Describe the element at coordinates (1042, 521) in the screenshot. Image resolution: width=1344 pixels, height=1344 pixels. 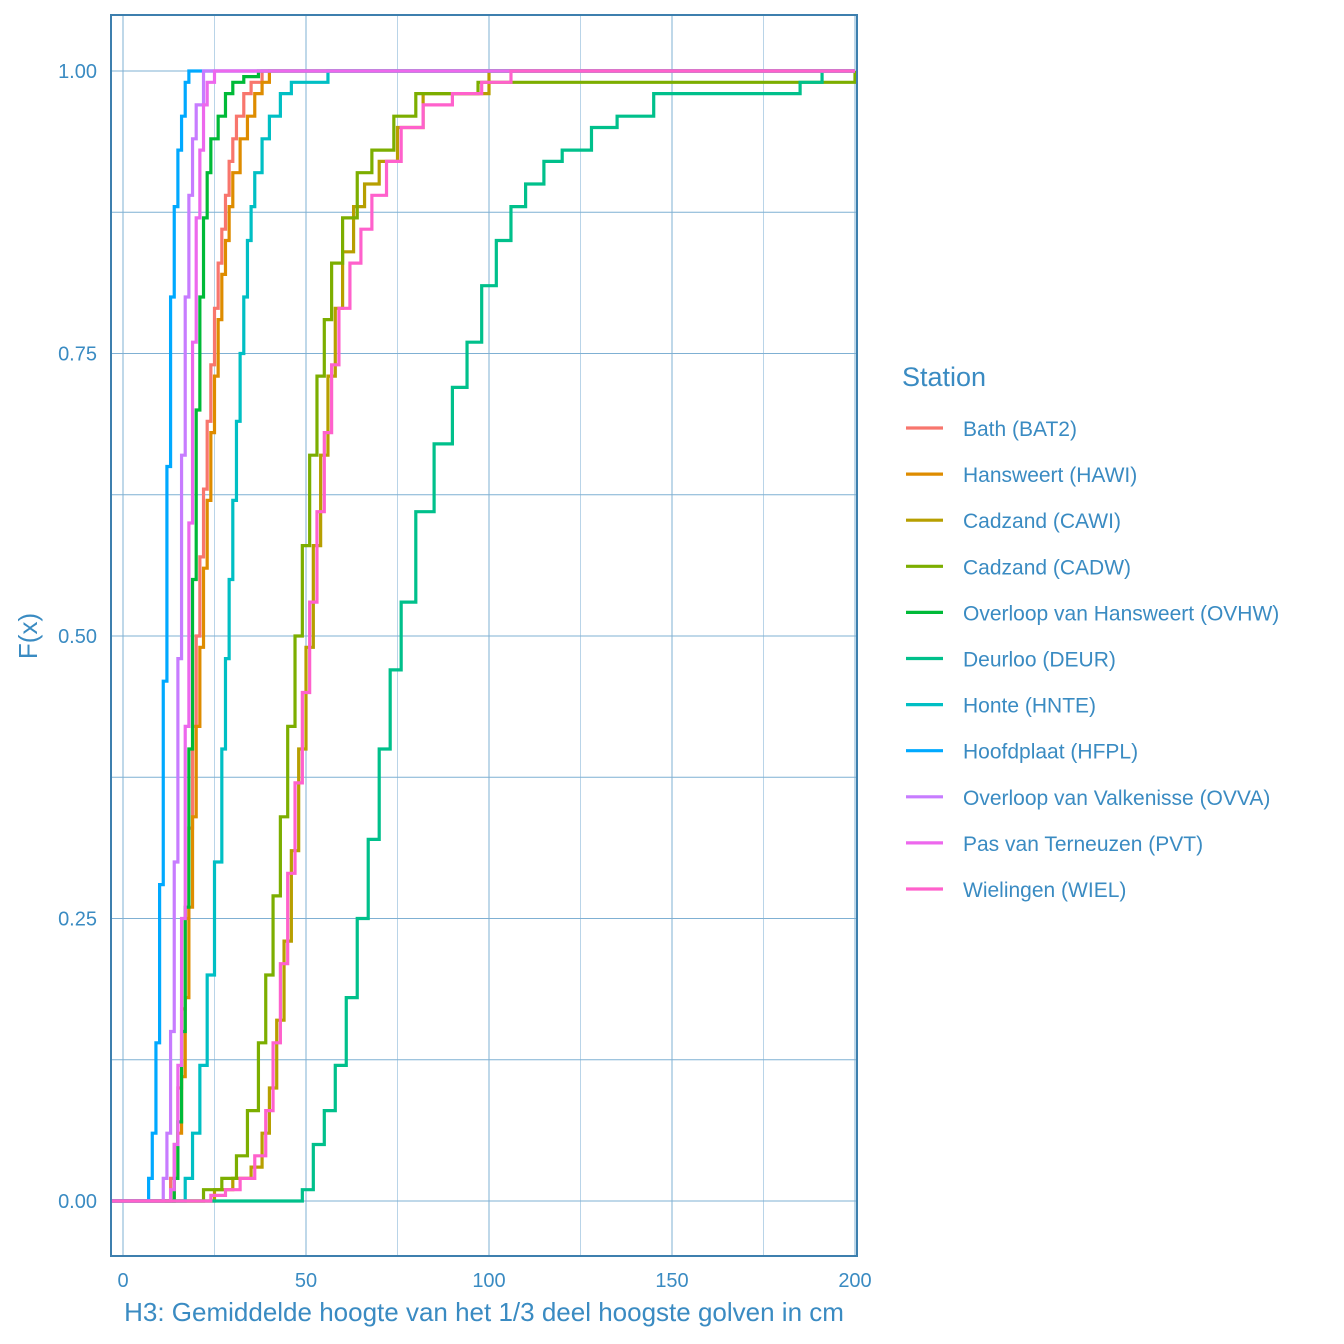
I see `legend-label: Cadzand (CAWI)` at that location.